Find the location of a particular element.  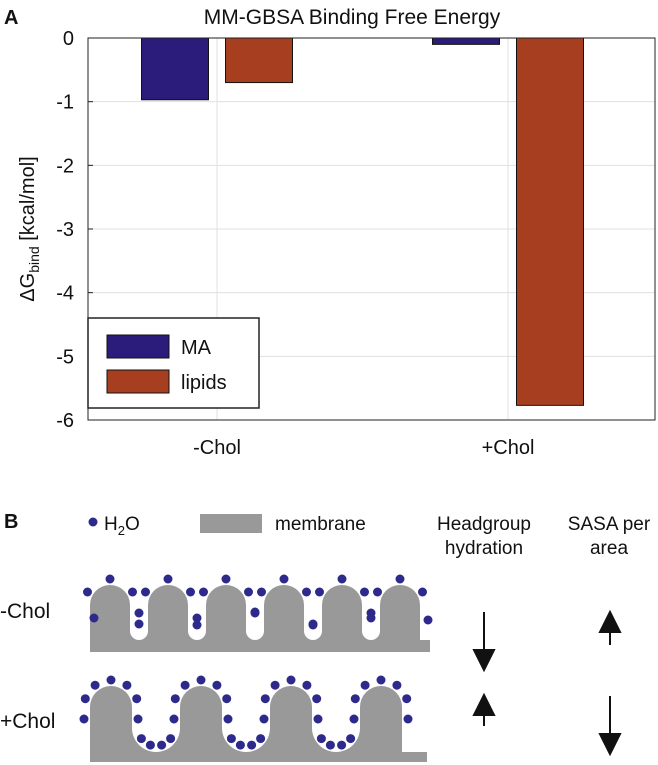

y-tick-label: -5 is located at coordinates (65, 357).